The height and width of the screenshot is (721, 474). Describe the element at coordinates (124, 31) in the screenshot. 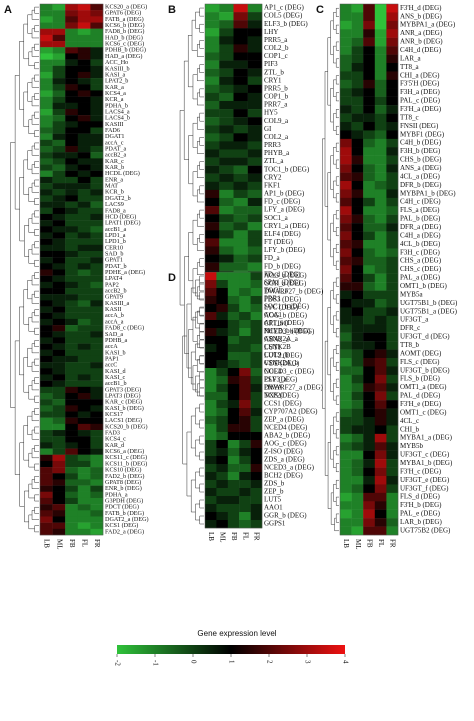

I see `row-label: FAD8_b (DEG)` at that location.